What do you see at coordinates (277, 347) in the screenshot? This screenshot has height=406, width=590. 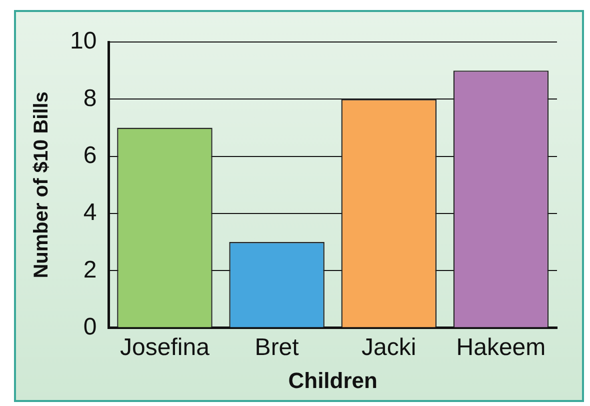 I see `x-tick-label: Bret` at bounding box center [277, 347].